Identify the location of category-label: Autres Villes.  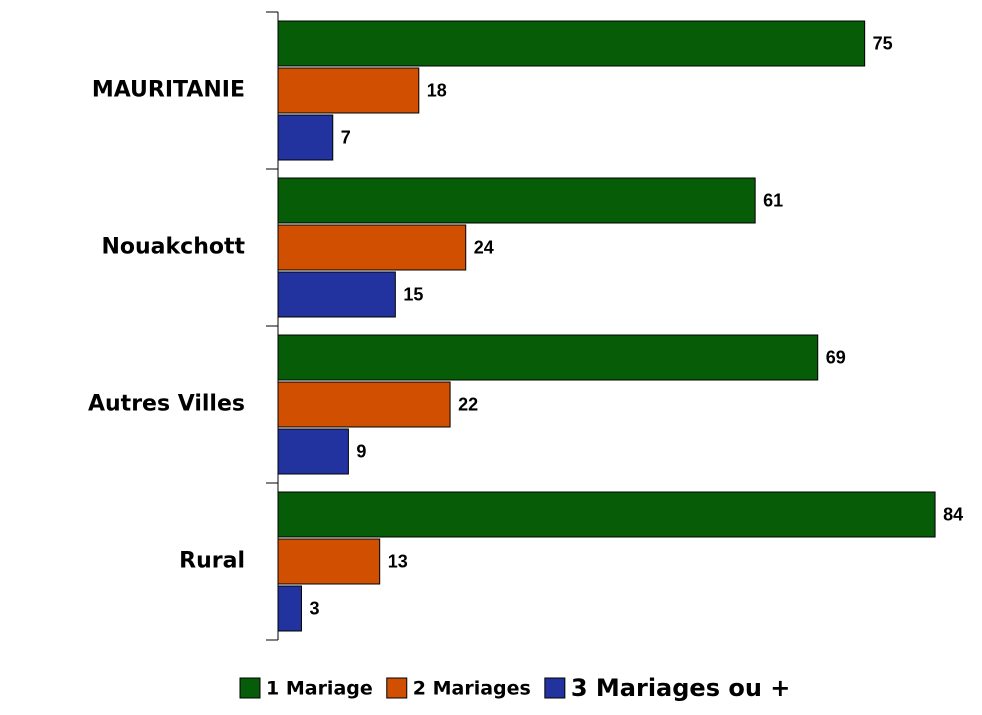
(166, 404).